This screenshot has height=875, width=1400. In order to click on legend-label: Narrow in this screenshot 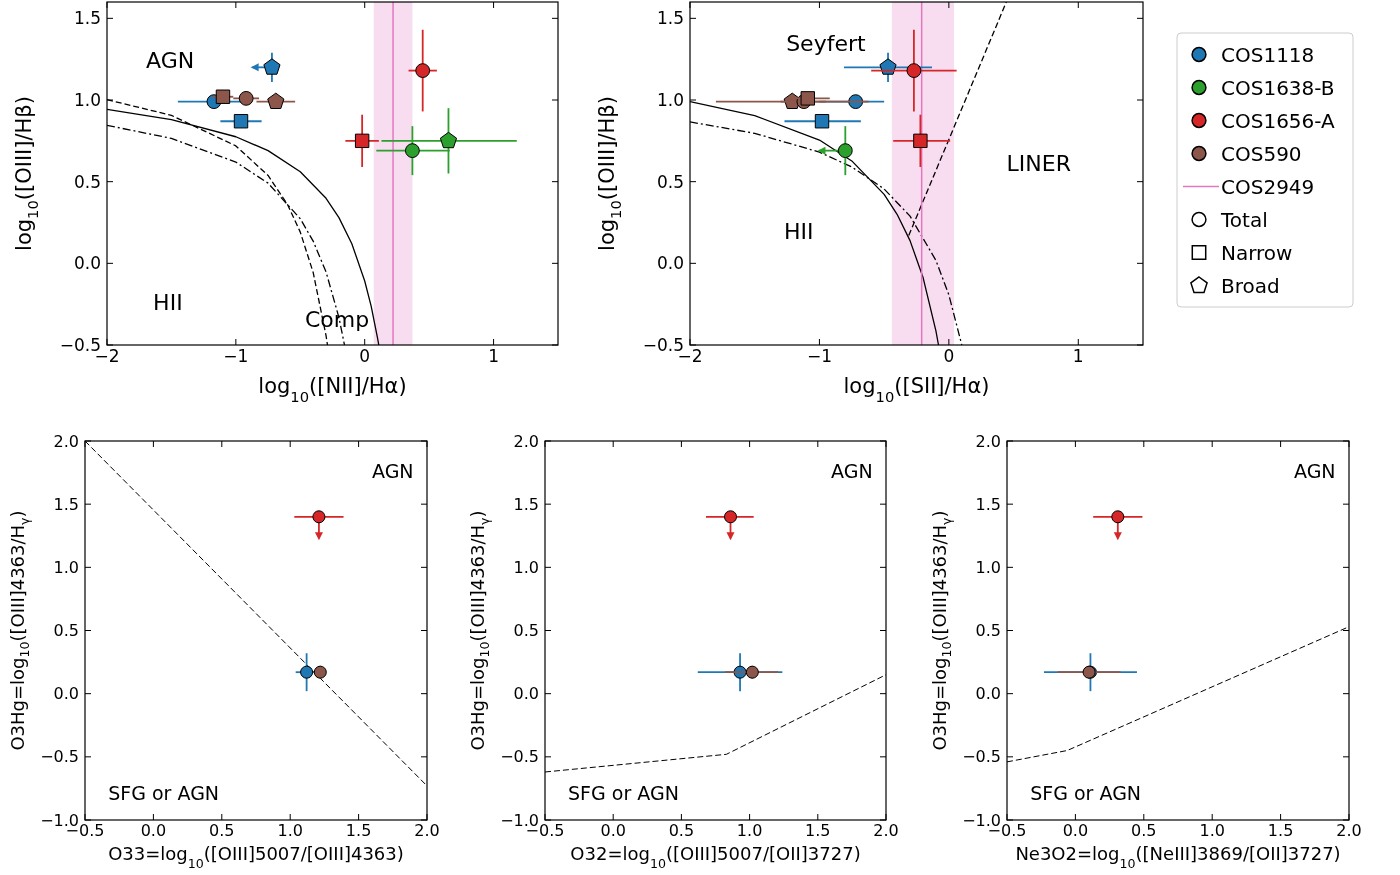, I will do `click(1257, 252)`.